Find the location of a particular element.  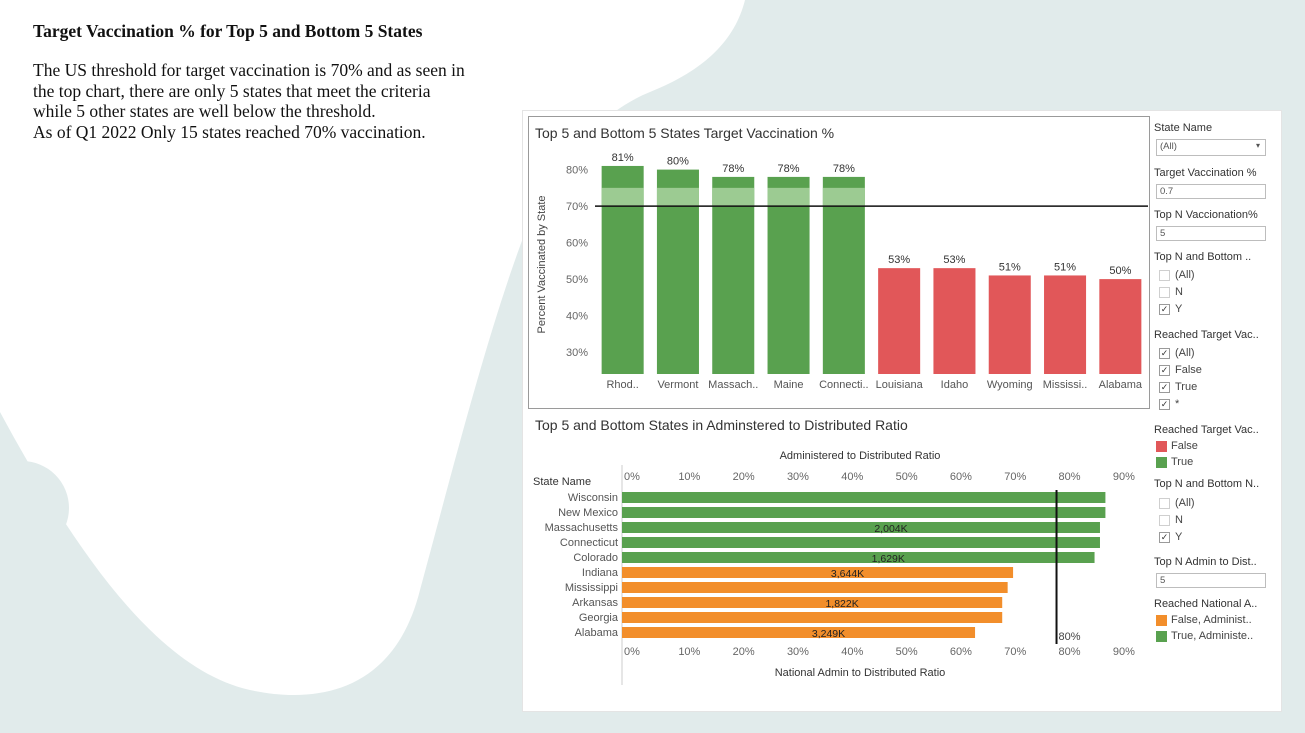

row-label: Georgia is located at coordinates (599, 618).